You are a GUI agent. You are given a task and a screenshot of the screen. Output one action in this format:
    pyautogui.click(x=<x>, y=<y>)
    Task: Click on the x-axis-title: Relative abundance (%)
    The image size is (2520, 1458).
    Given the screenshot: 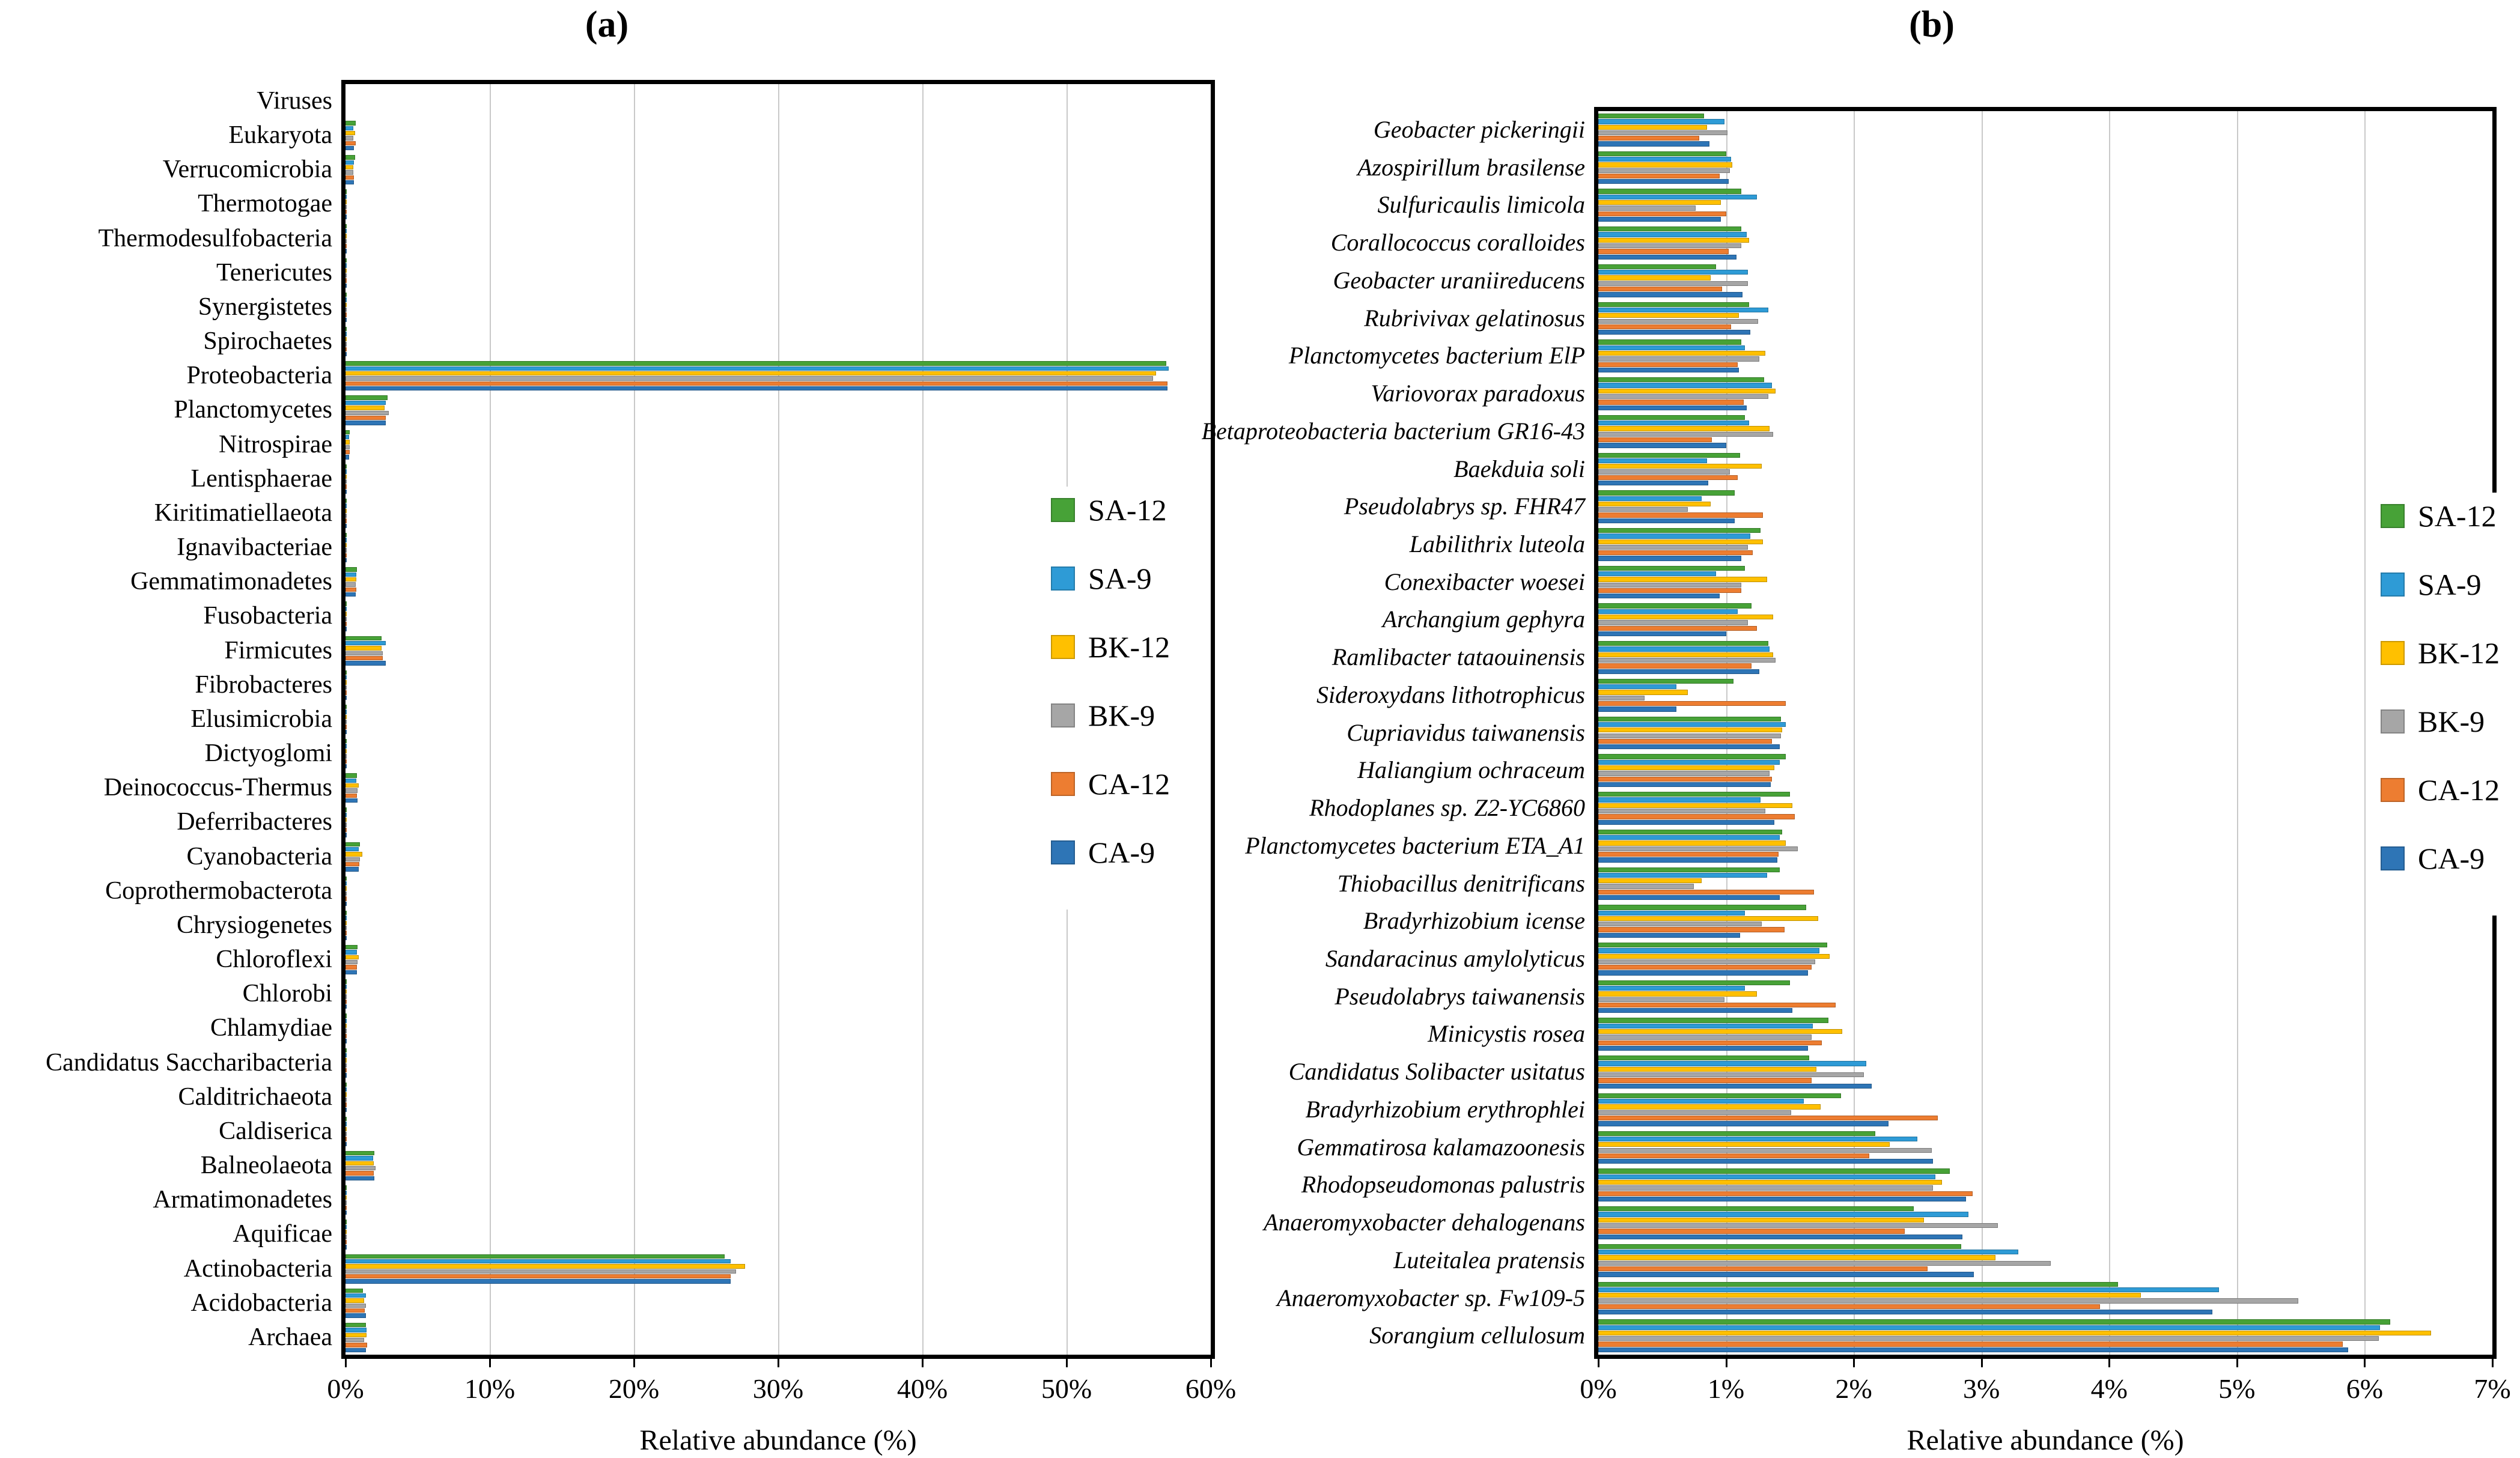 What is the action you would take?
    pyautogui.click(x=2046, y=1440)
    